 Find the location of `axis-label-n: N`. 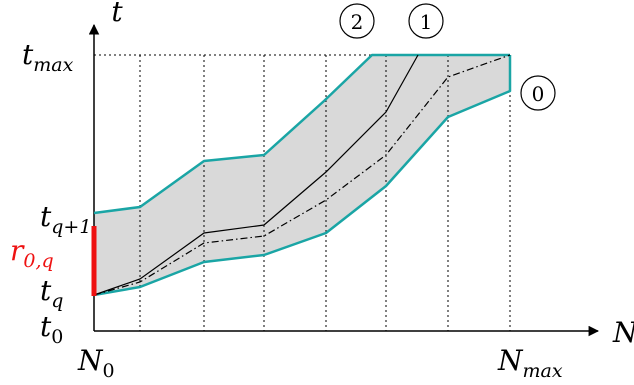

axis-label-n: N is located at coordinates (623, 332).